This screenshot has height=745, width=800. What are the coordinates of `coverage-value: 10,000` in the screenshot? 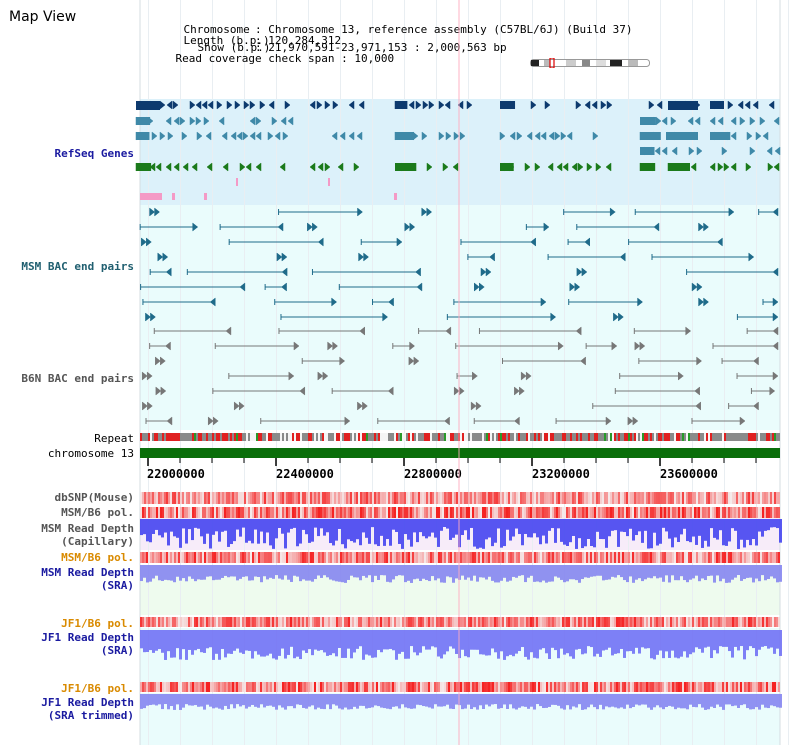 It's located at (374, 58).